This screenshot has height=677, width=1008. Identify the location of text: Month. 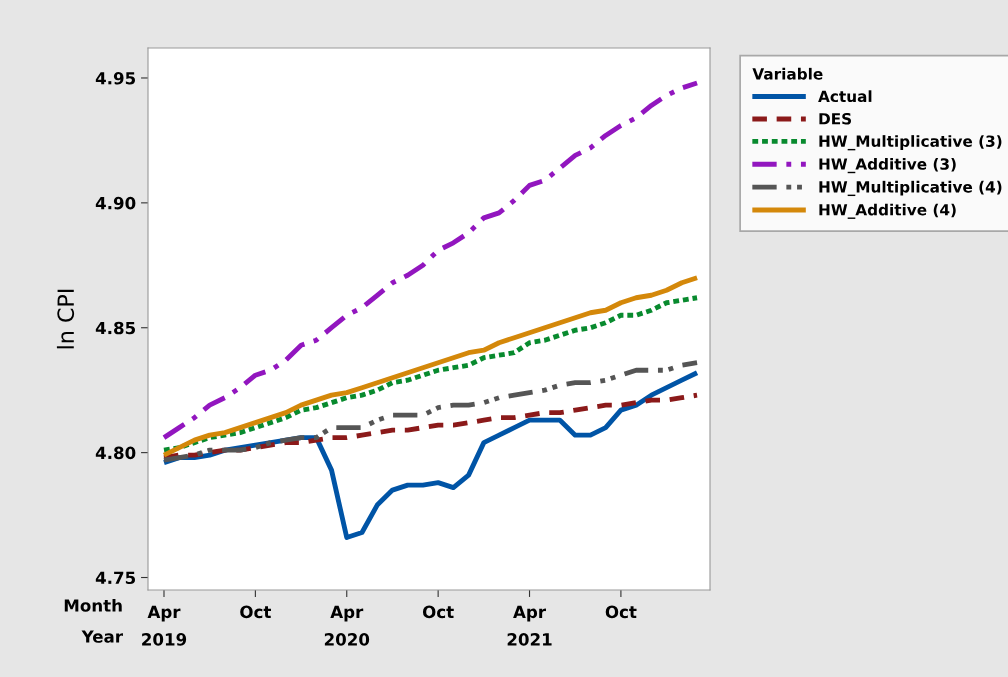
(93, 605).